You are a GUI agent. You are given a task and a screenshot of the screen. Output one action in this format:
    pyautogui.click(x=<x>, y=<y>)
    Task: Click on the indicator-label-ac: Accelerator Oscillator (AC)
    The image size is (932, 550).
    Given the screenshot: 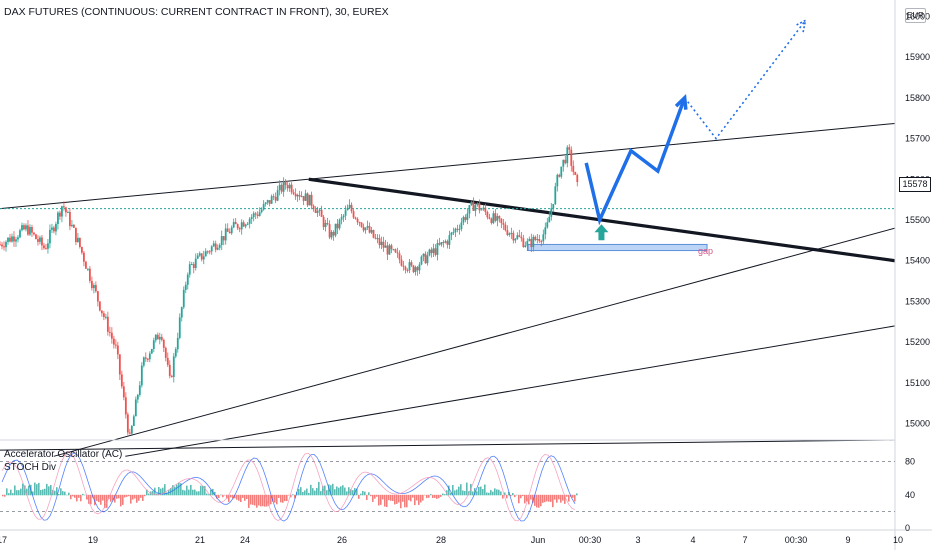 What is the action you would take?
    pyautogui.click(x=63, y=454)
    